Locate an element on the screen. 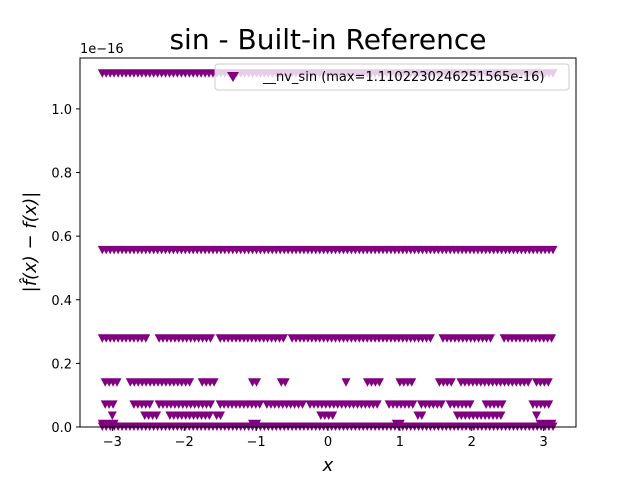  x-axis: −3 −2 −1 0 1 2 3 is located at coordinates (325, 438).